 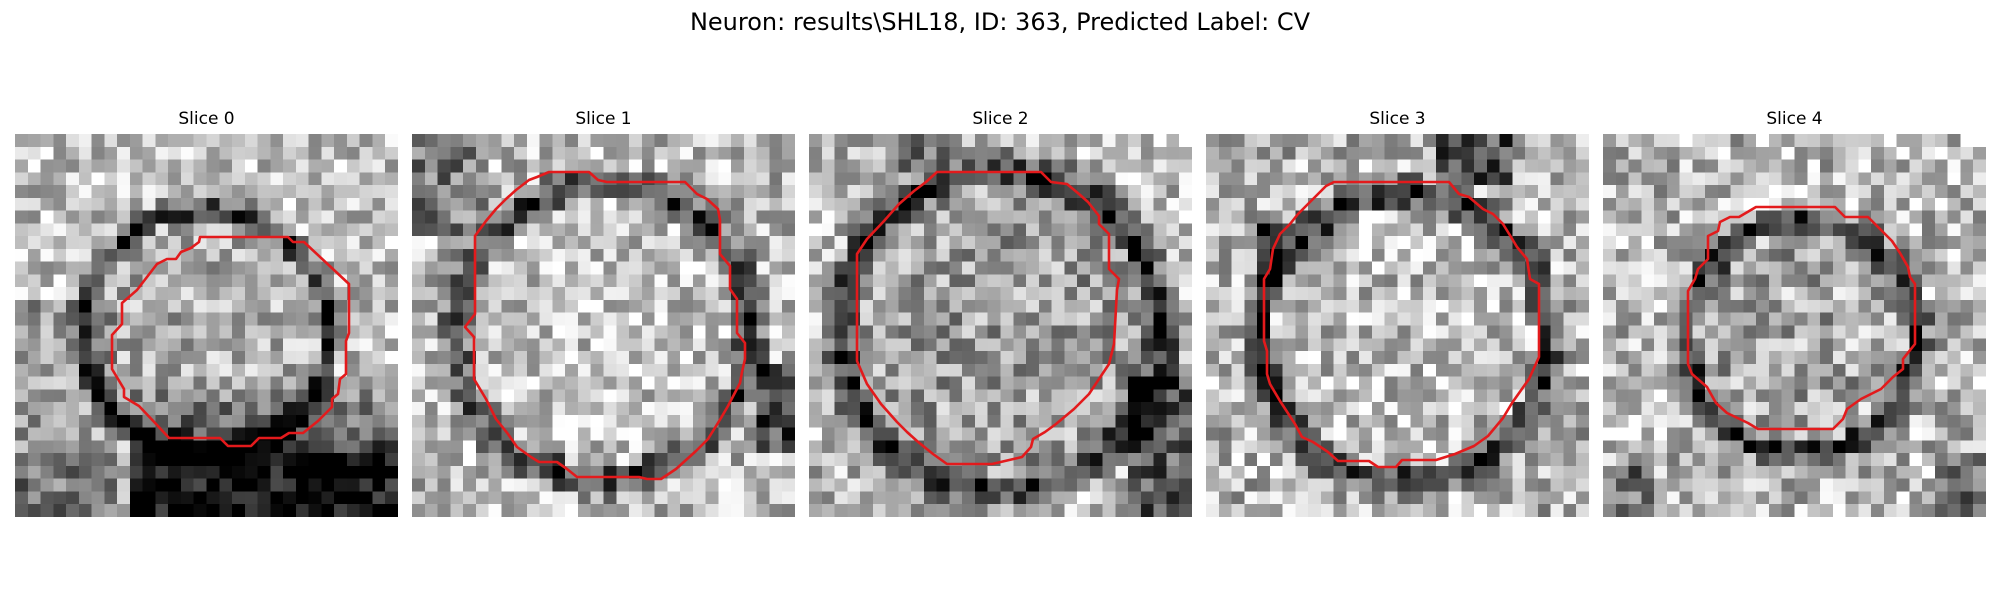 I want to click on slice-0-image, so click(x=206, y=325).